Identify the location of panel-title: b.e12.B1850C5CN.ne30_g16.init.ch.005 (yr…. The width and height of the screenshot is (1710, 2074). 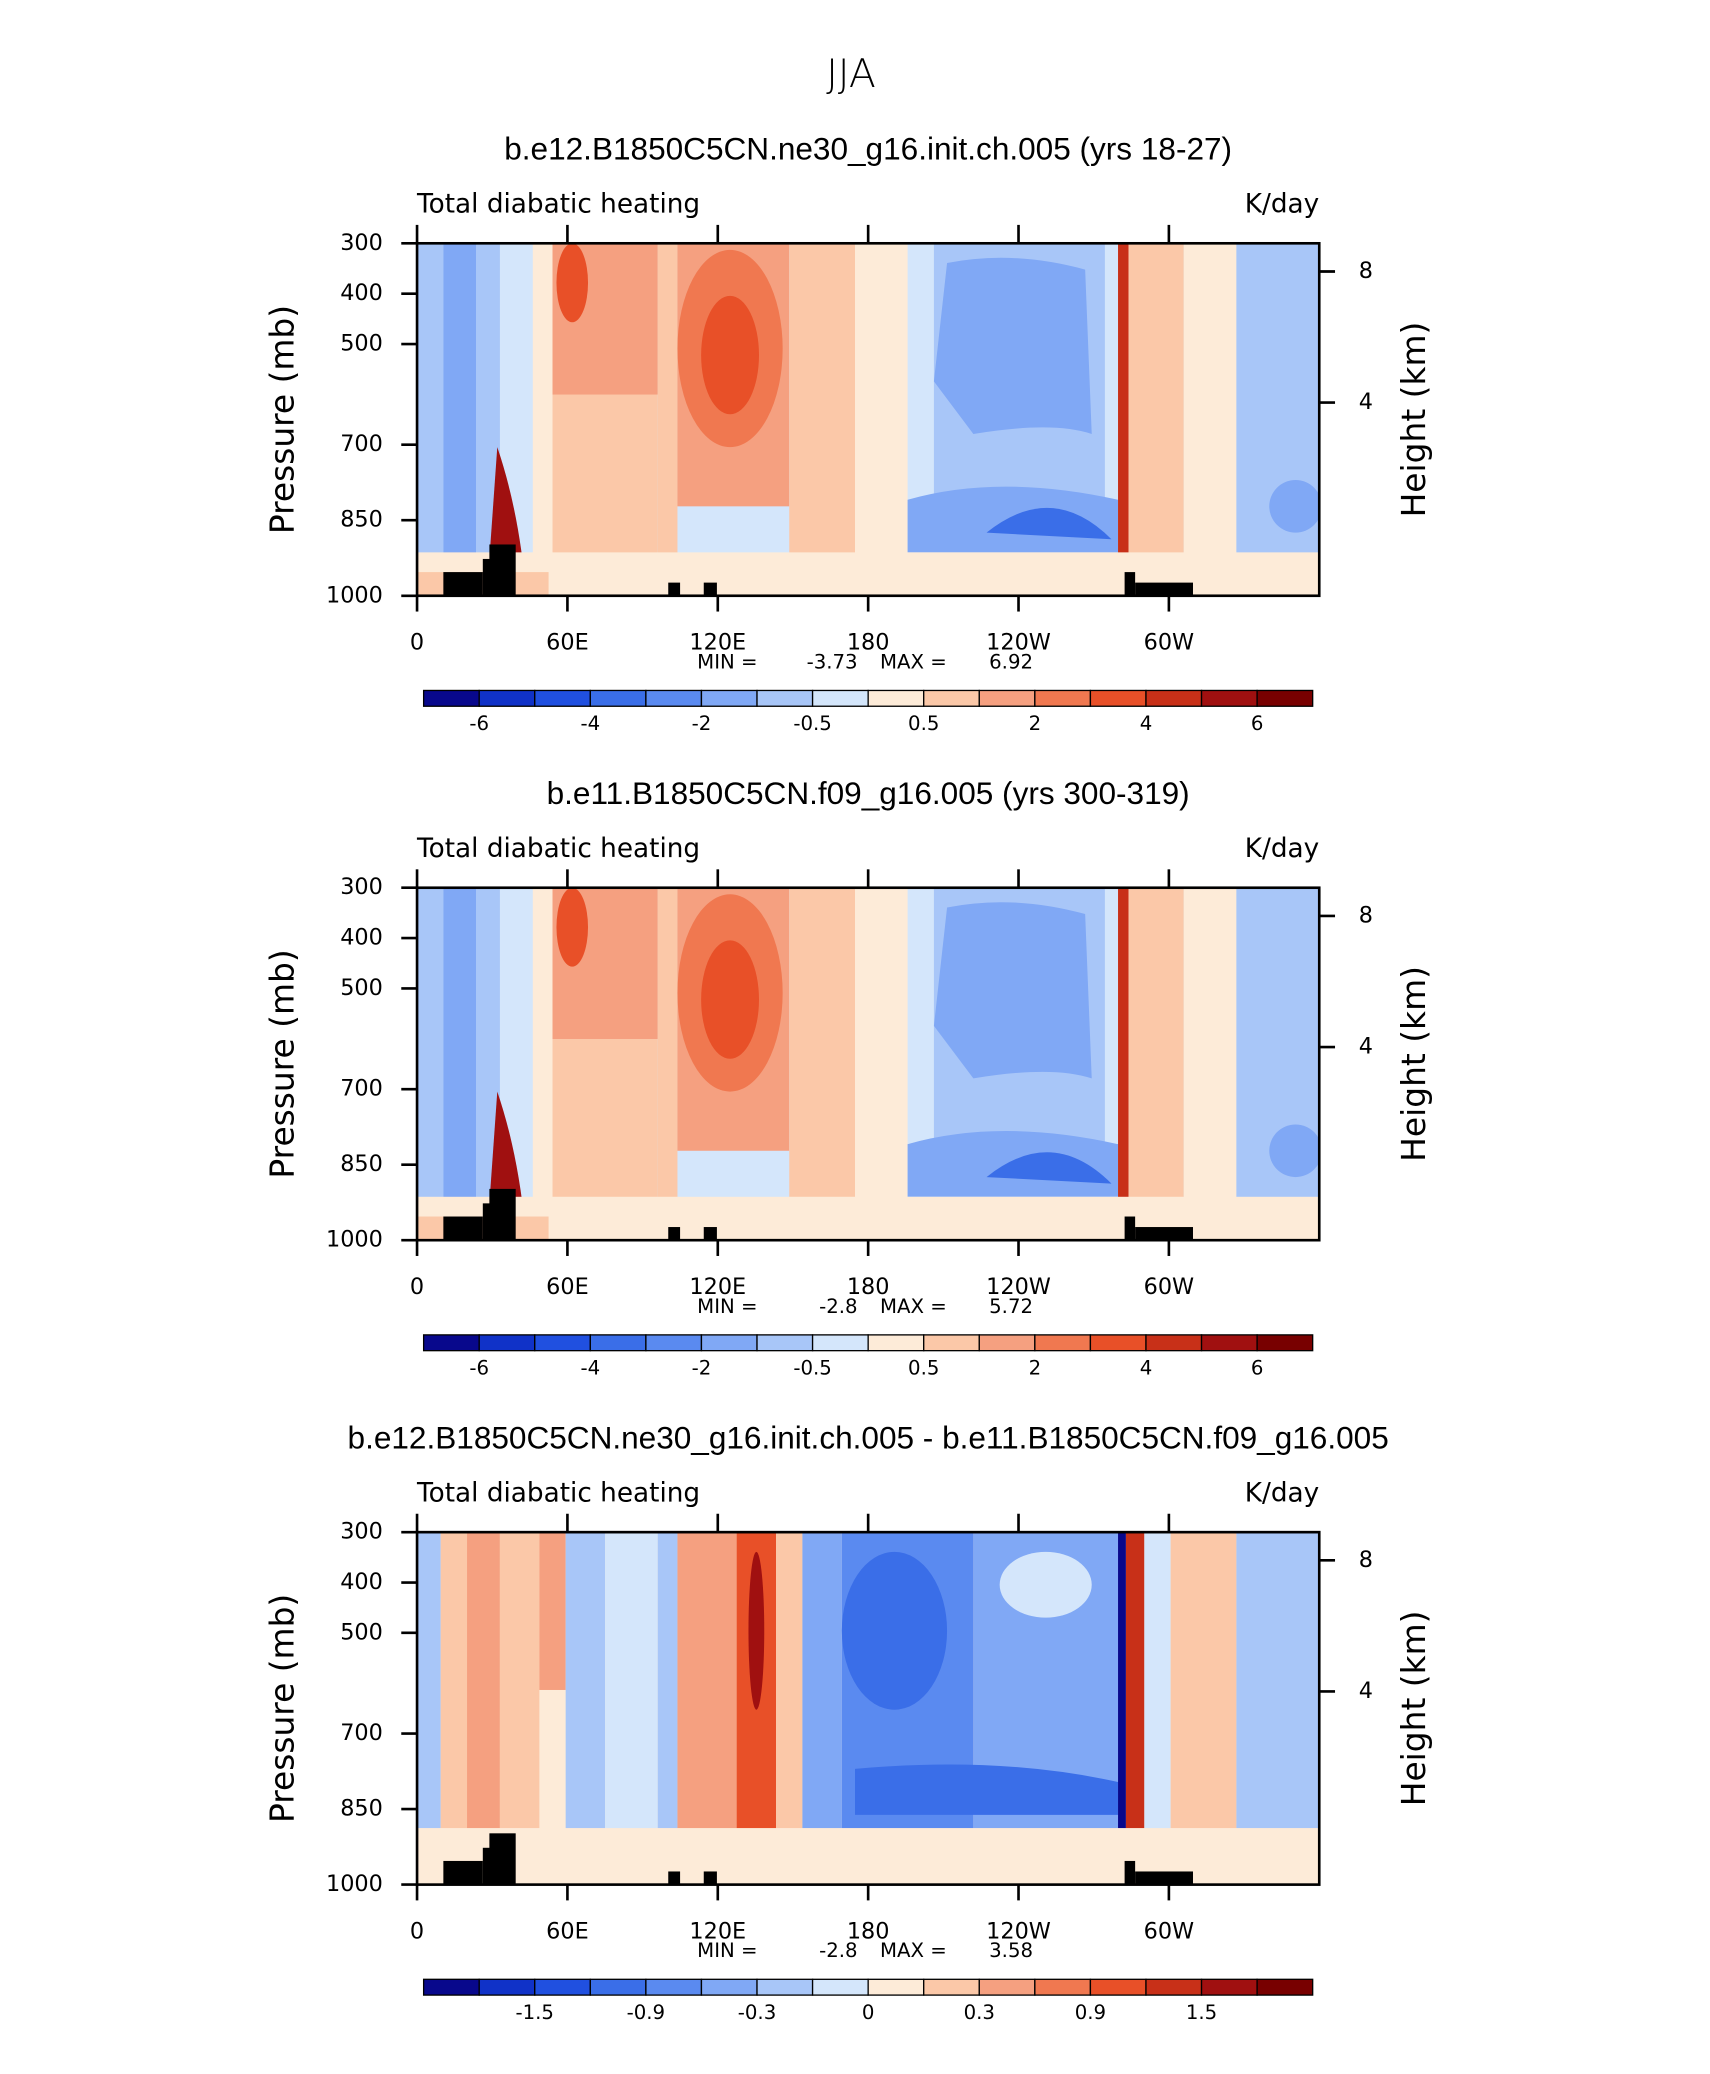
(868, 149).